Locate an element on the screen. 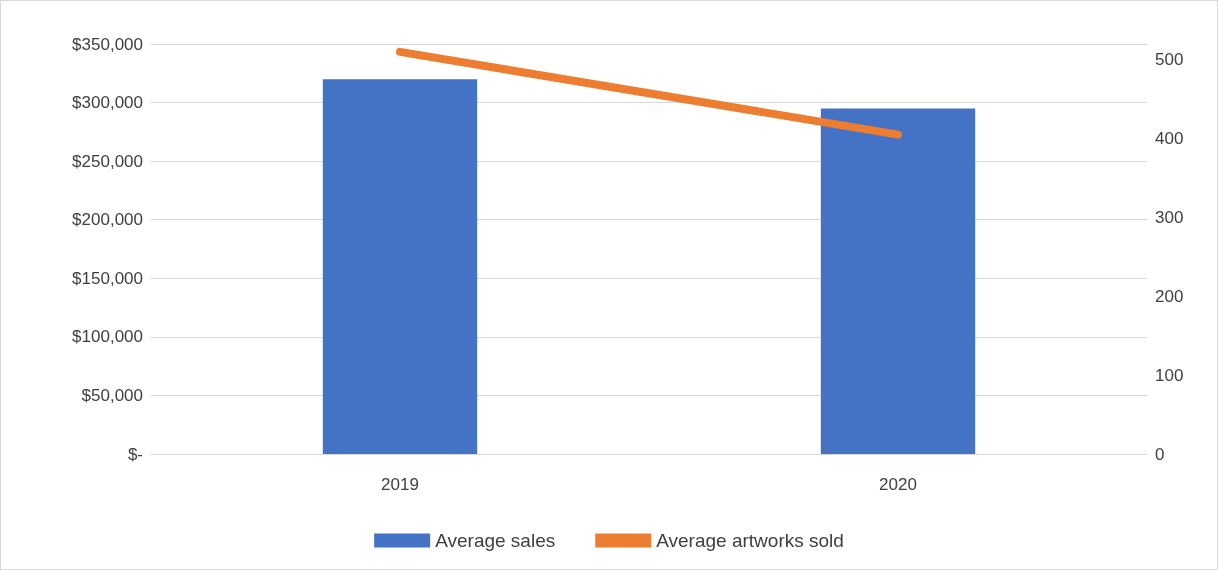  y-tick-label: $100,000 is located at coordinates (107, 337).